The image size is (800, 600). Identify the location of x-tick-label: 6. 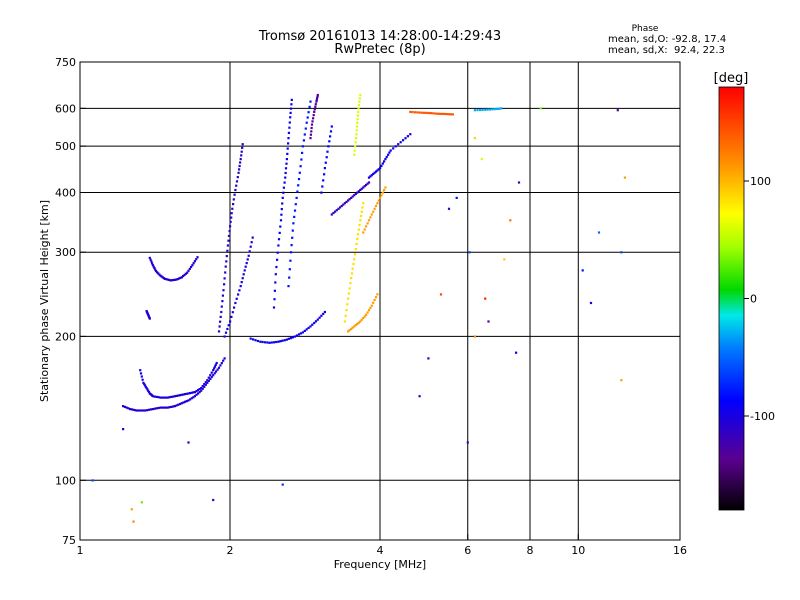
(467, 550).